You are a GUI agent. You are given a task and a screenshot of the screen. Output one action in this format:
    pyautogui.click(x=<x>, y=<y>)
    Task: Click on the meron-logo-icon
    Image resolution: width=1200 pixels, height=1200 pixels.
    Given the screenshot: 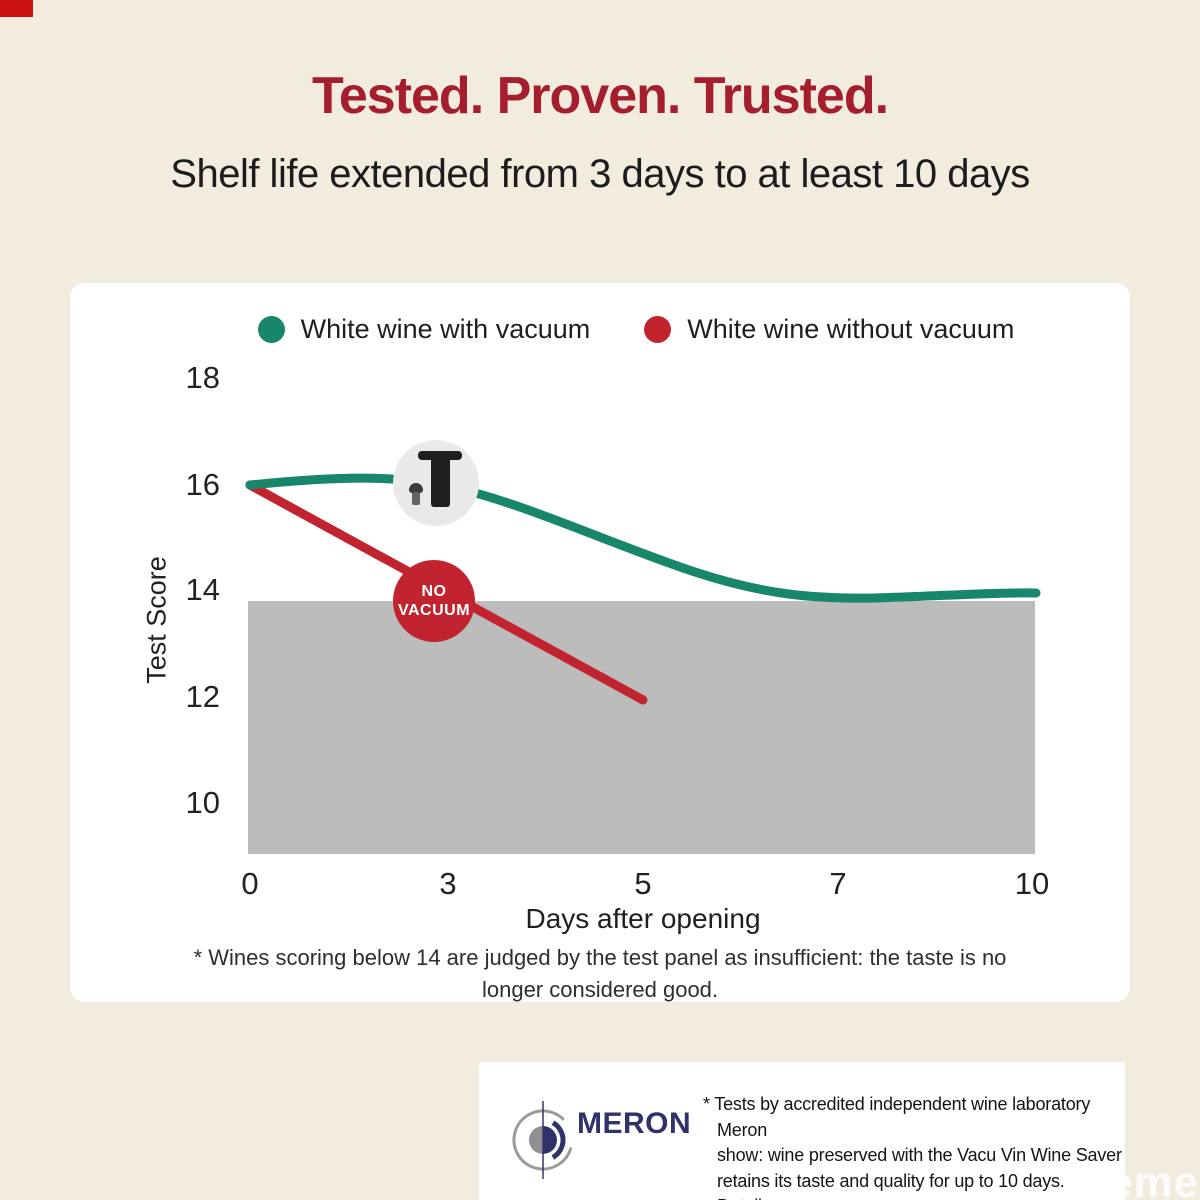 What is the action you would take?
    pyautogui.click(x=543, y=1140)
    